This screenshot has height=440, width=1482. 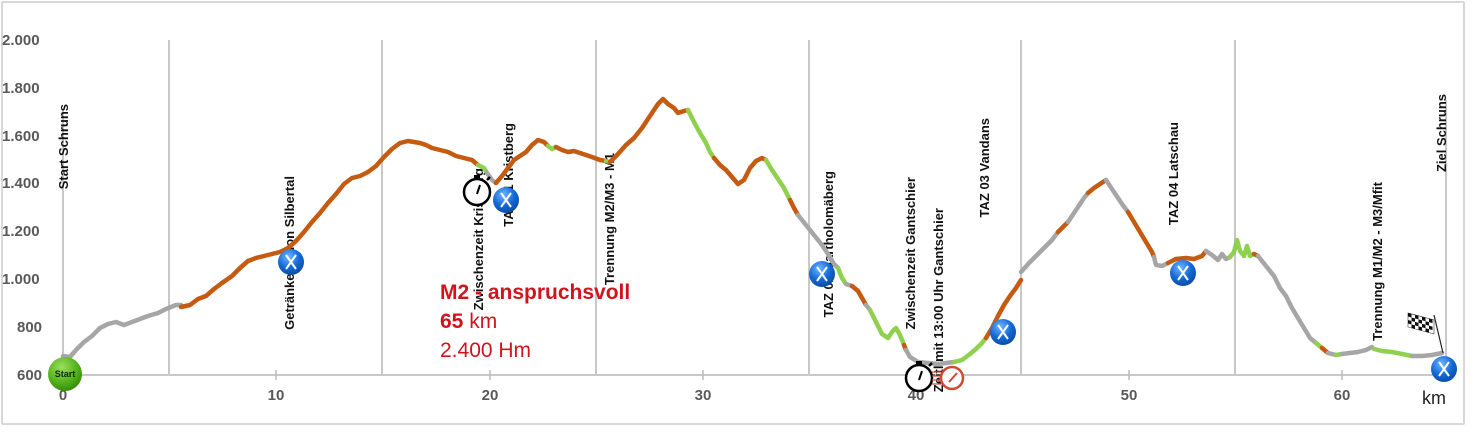 I want to click on route-title: M2 - anspruchsvoll, so click(x=535, y=292).